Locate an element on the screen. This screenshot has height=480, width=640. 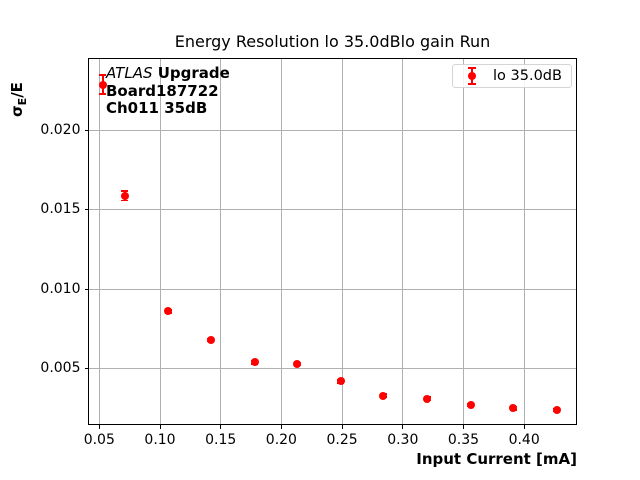
legend-marker-cap-top is located at coordinates (472, 68).